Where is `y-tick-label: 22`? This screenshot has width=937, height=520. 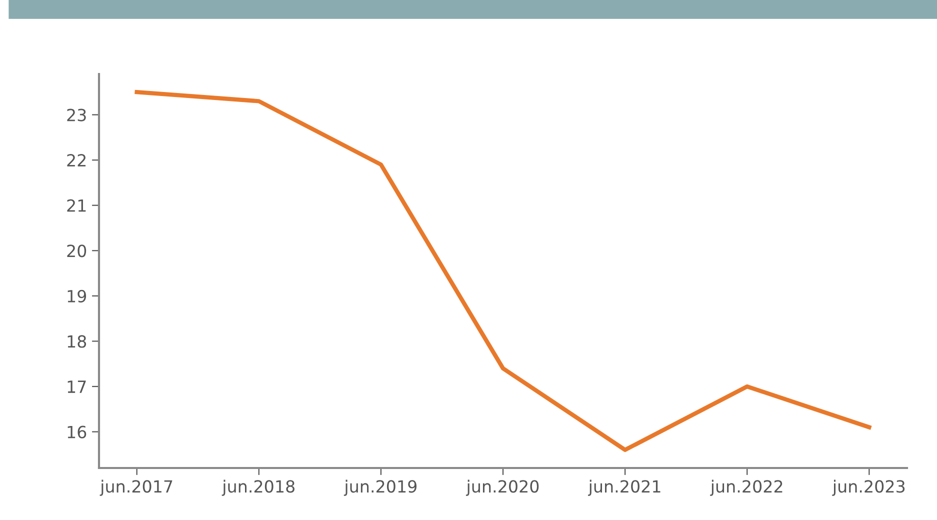 y-tick-label: 22 is located at coordinates (76, 160).